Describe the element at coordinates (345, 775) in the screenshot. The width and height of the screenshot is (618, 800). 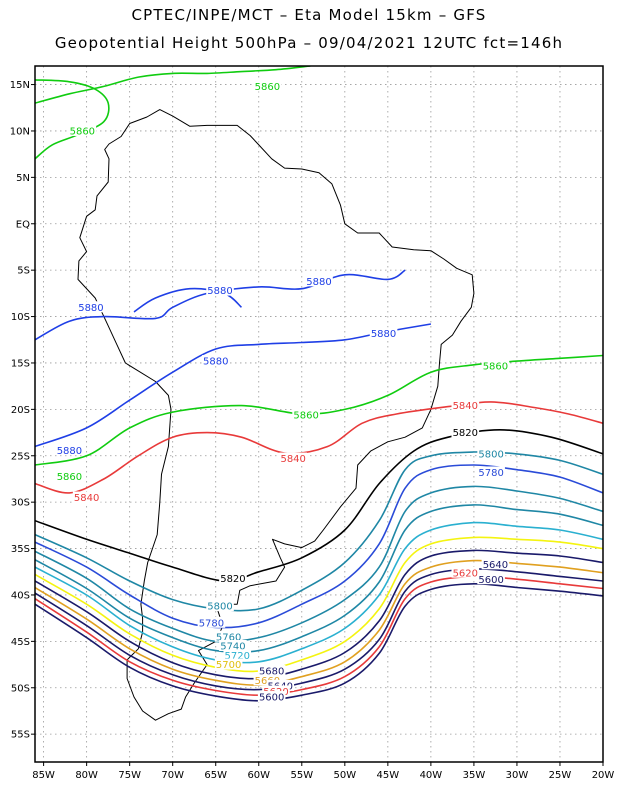
I see `lon-tick-label: 50W` at that location.